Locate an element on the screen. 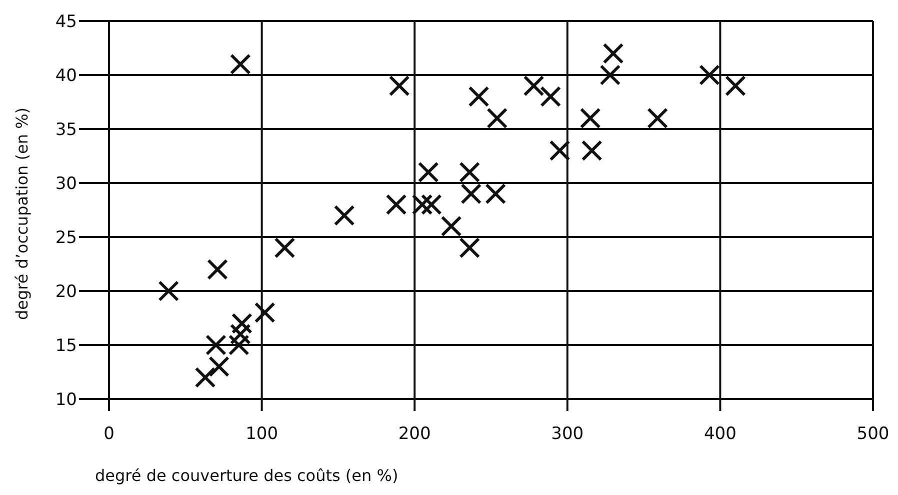 This screenshot has height=495, width=898. y-tick-label: 25 is located at coordinates (66, 238).